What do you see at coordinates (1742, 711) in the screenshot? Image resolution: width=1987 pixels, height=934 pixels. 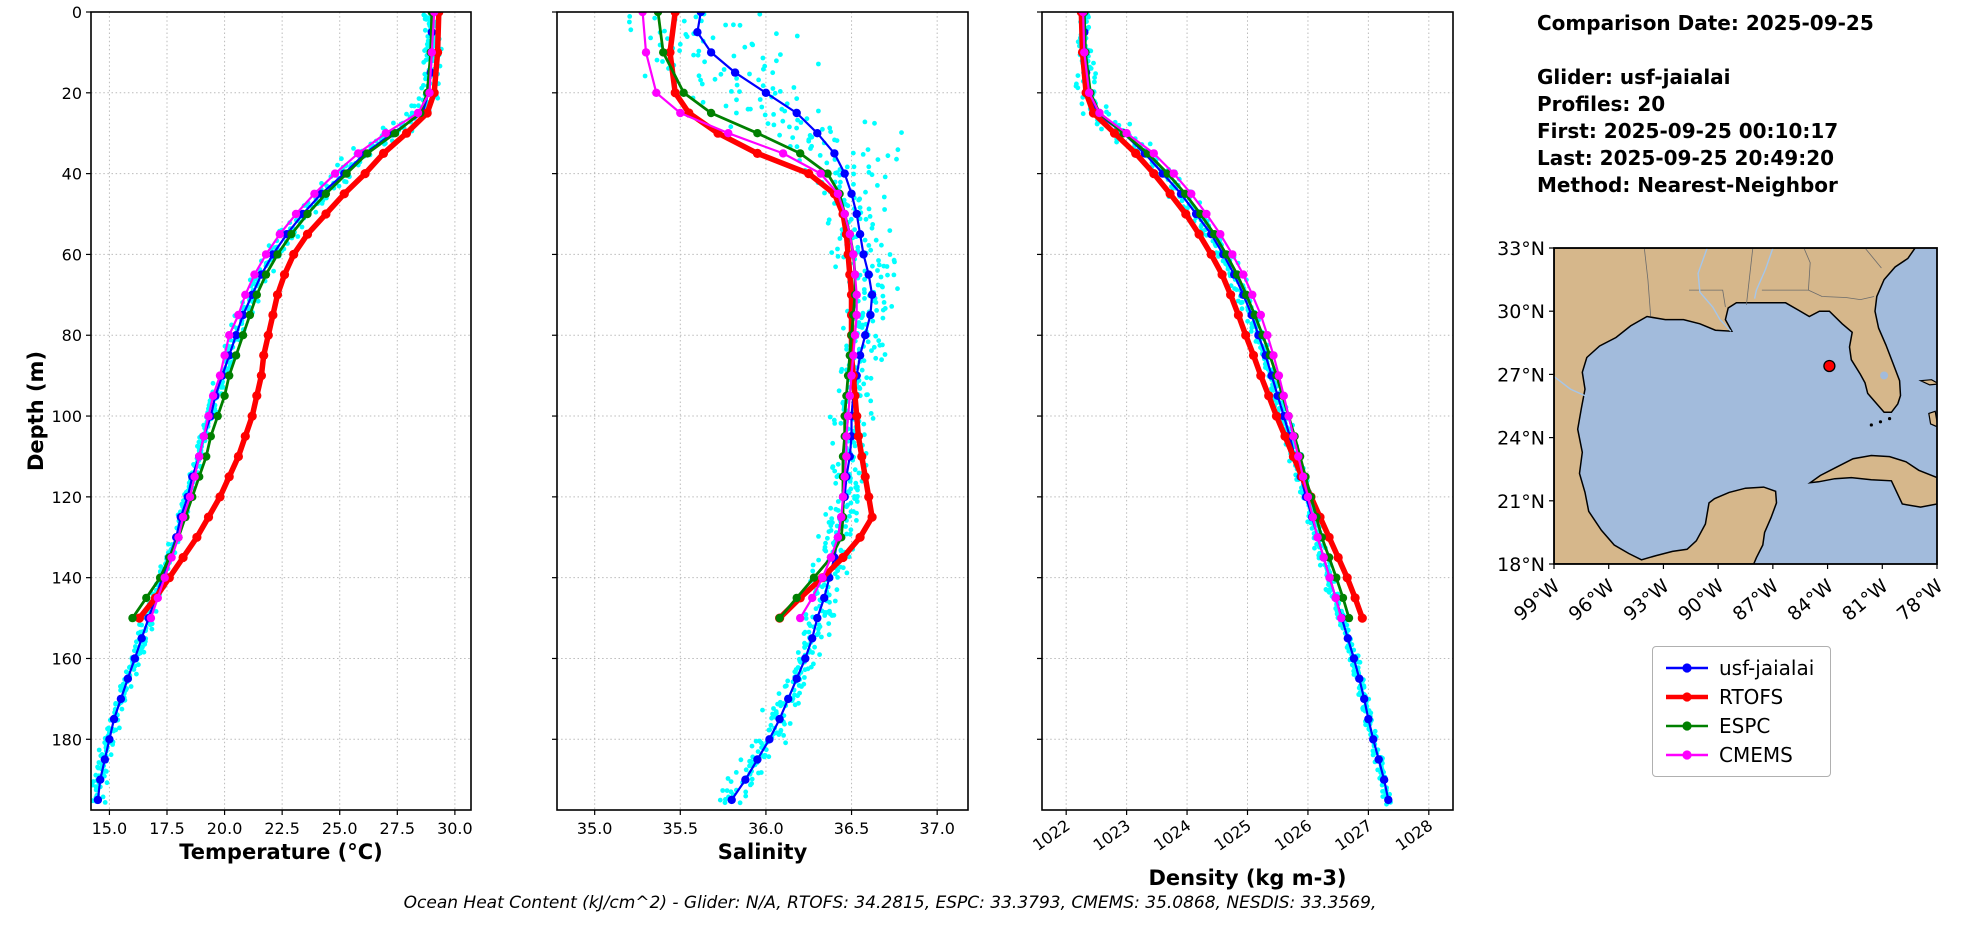 I see `legend: usf-jaialai RTOFS ESPC CMEMS` at bounding box center [1742, 711].